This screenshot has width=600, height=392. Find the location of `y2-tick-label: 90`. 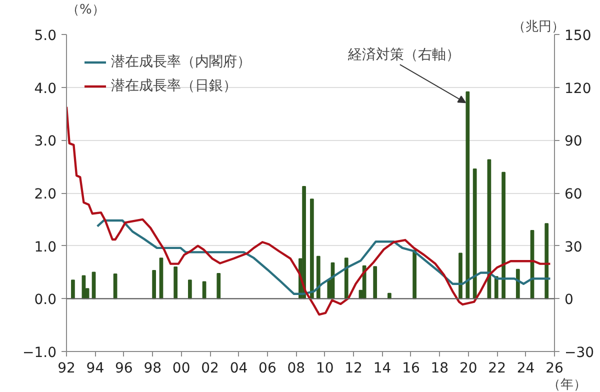

y2-tick-label: 90 is located at coordinates (573, 142).